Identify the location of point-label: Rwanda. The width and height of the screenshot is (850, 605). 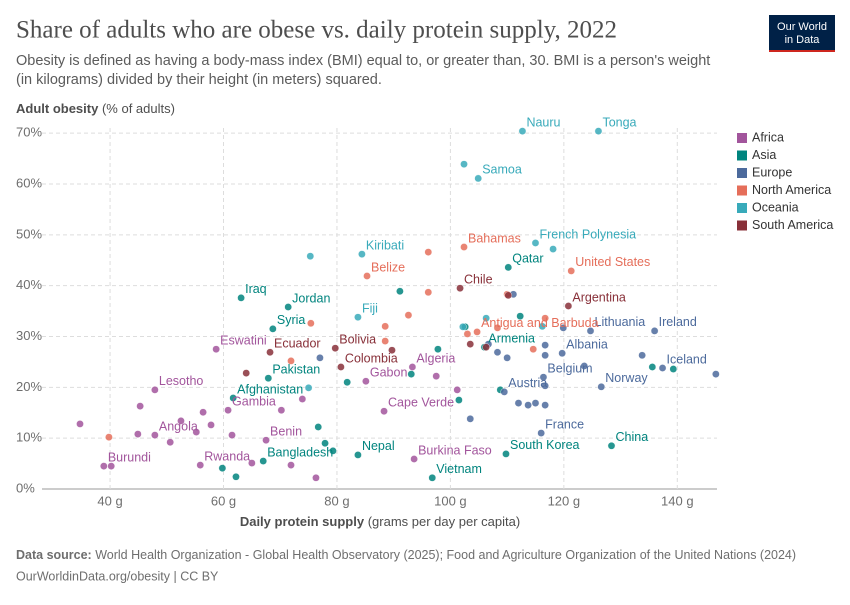
(227, 456).